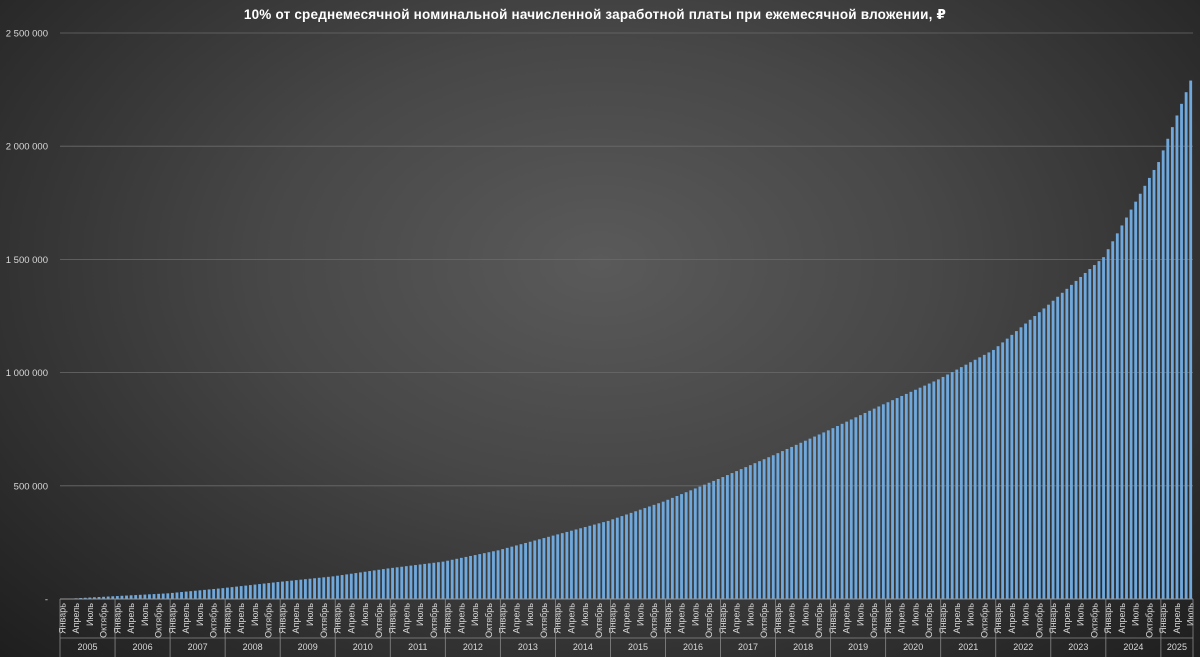  What do you see at coordinates (803, 647) in the screenshot?
I see `x-tick-year-label: 2018` at bounding box center [803, 647].